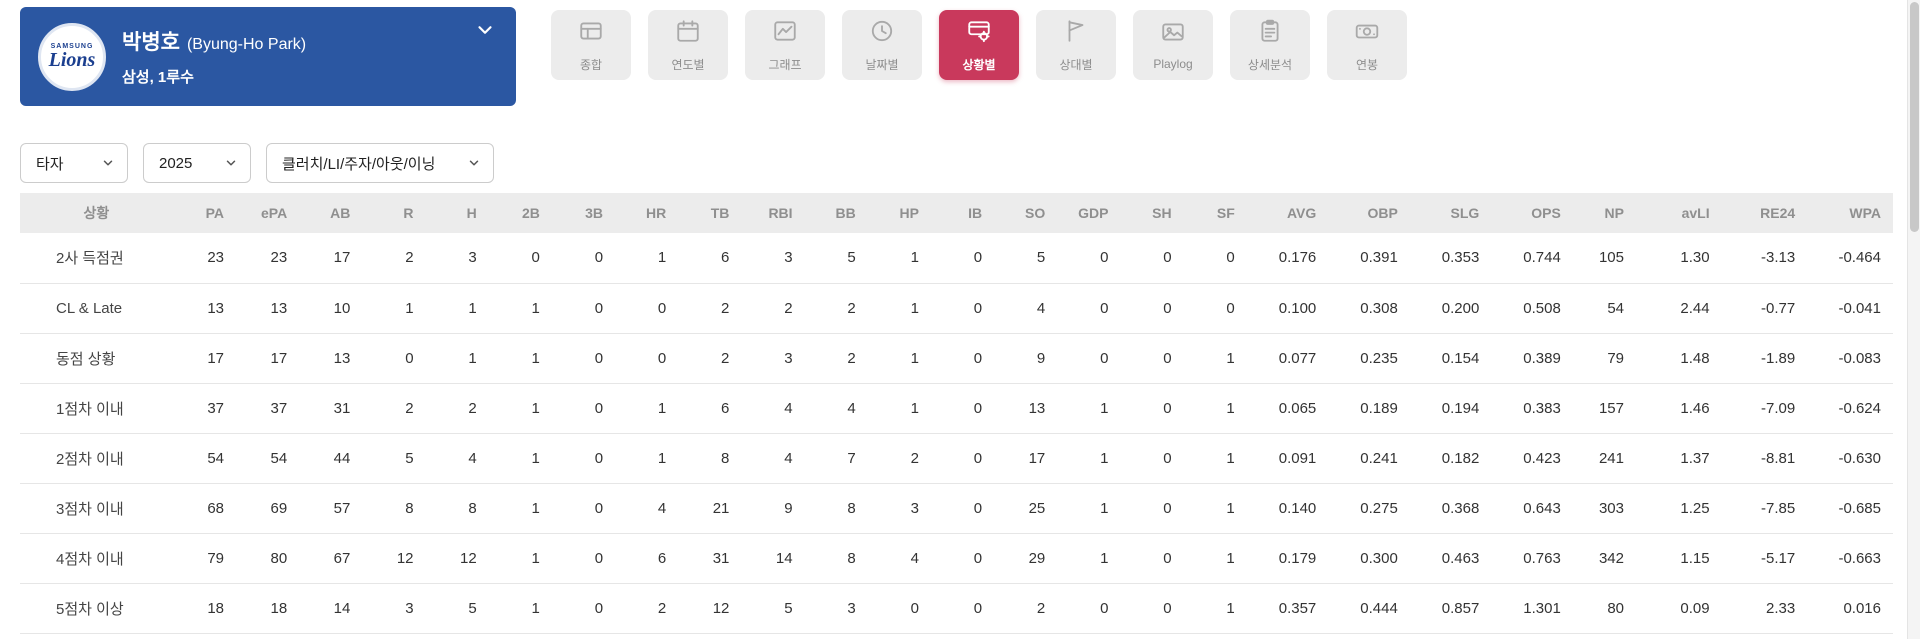 This screenshot has width=1920, height=639. I want to click on stat-cell: 0.463, so click(1460, 558).